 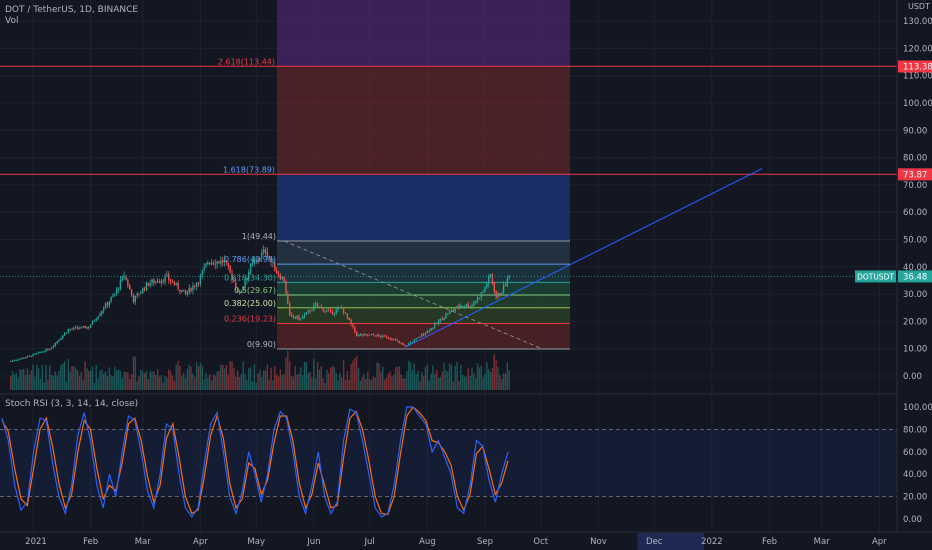 What do you see at coordinates (917, 67) in the screenshot?
I see `price-marker-label: 113.38` at bounding box center [917, 67].